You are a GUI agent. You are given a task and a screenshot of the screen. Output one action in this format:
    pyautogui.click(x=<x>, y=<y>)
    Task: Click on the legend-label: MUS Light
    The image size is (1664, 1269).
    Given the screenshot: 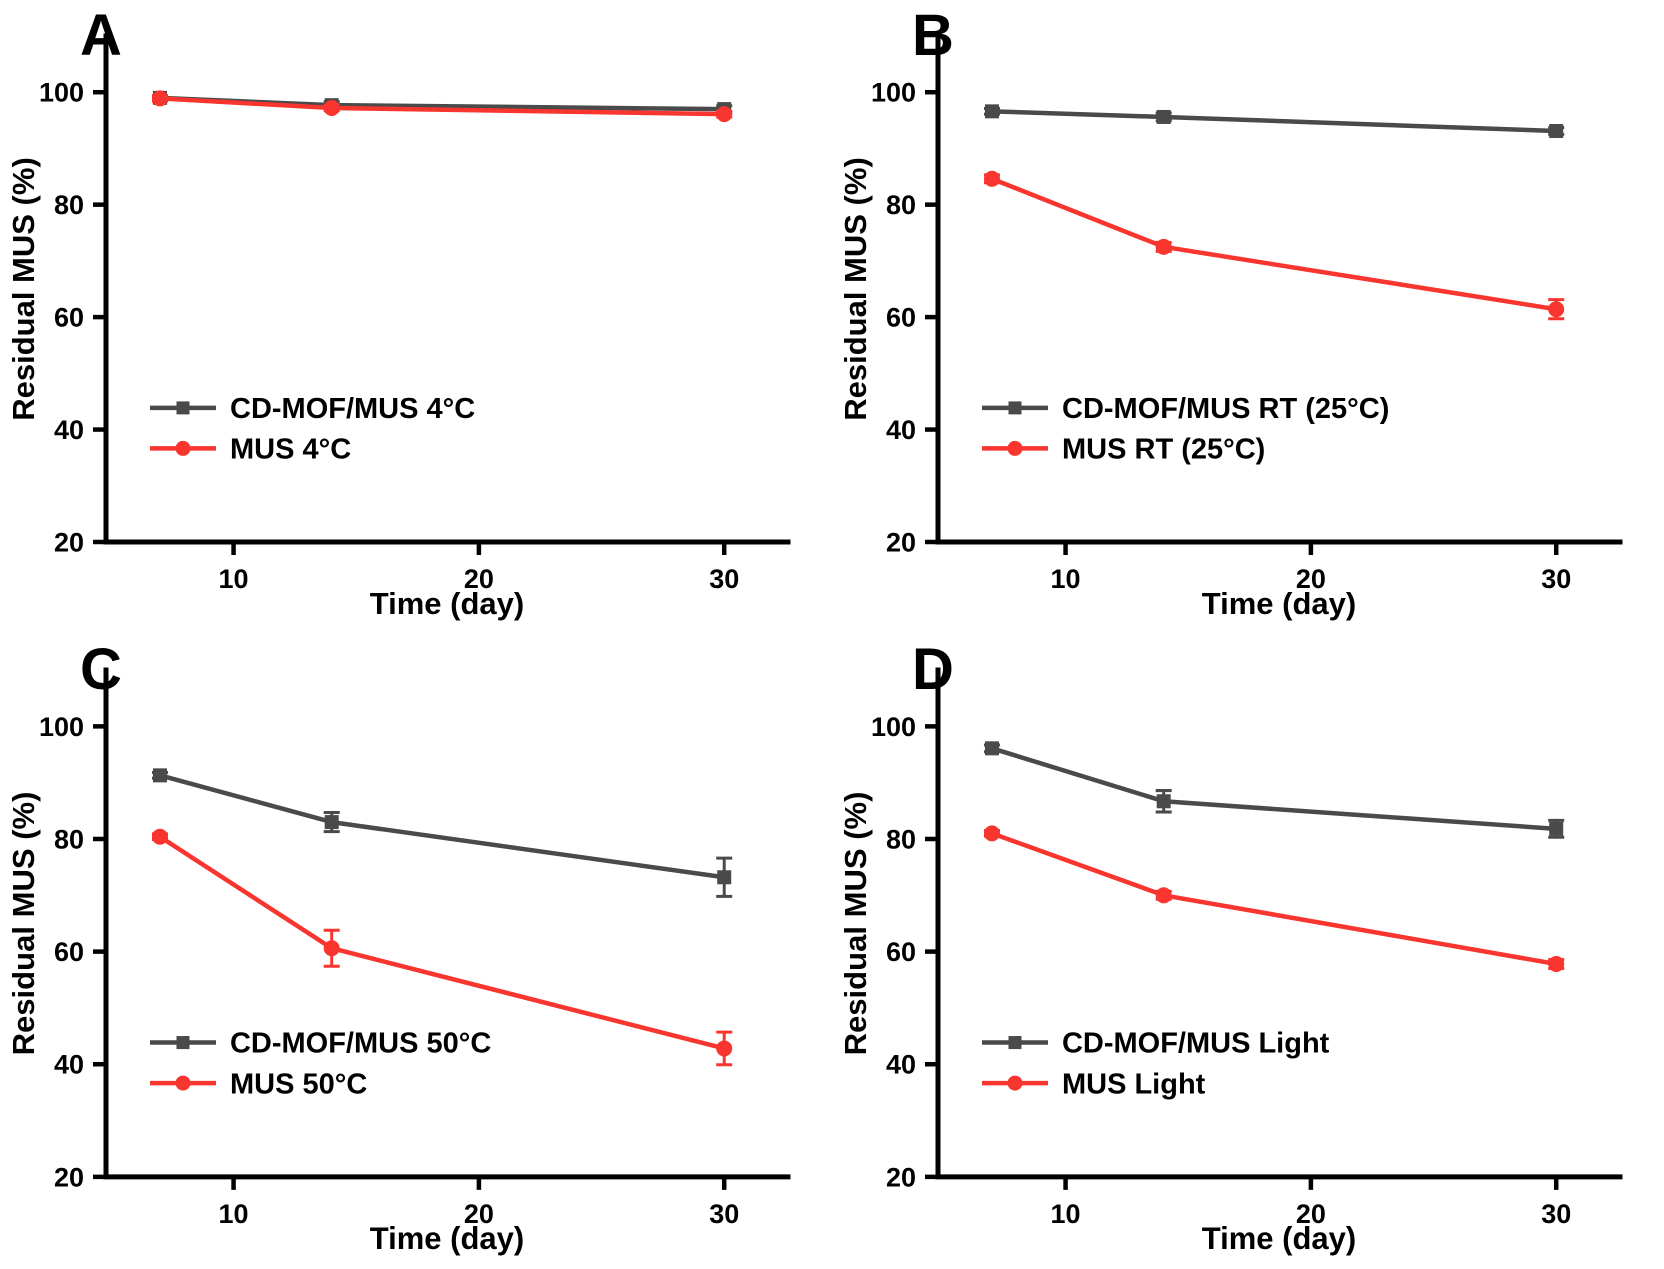 What is the action you would take?
    pyautogui.click(x=1134, y=1084)
    